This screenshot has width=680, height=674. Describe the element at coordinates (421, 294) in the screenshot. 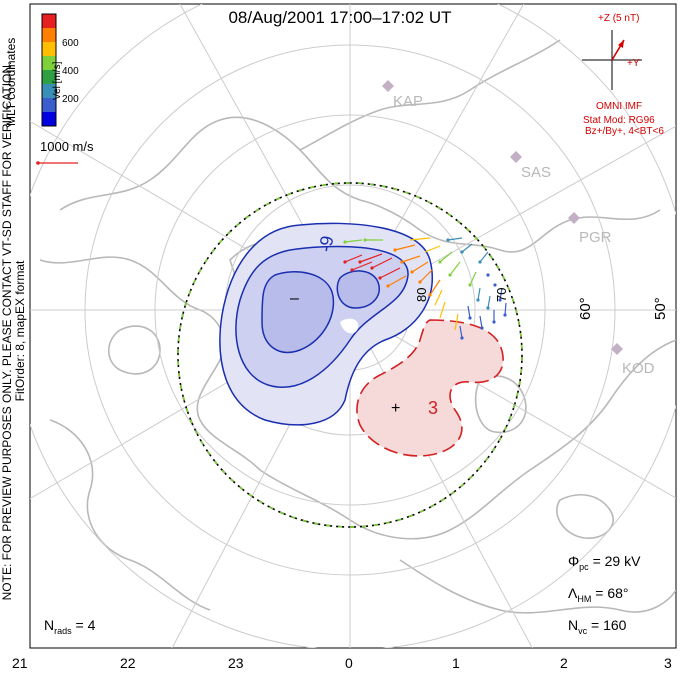

I see `lat-label-80: 80` at that location.